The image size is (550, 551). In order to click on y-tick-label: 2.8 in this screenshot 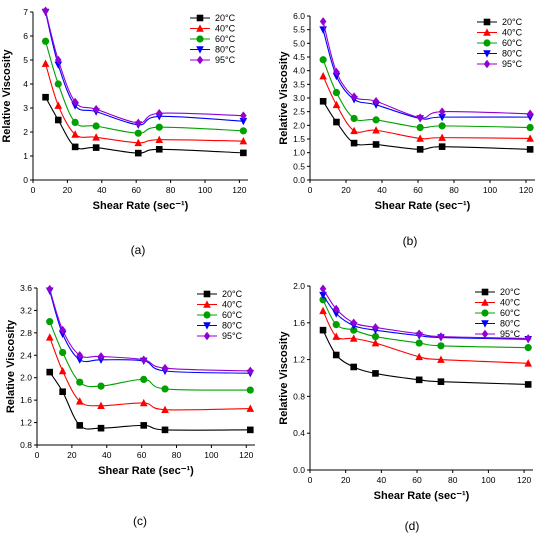, I will do `click(26, 333)`.